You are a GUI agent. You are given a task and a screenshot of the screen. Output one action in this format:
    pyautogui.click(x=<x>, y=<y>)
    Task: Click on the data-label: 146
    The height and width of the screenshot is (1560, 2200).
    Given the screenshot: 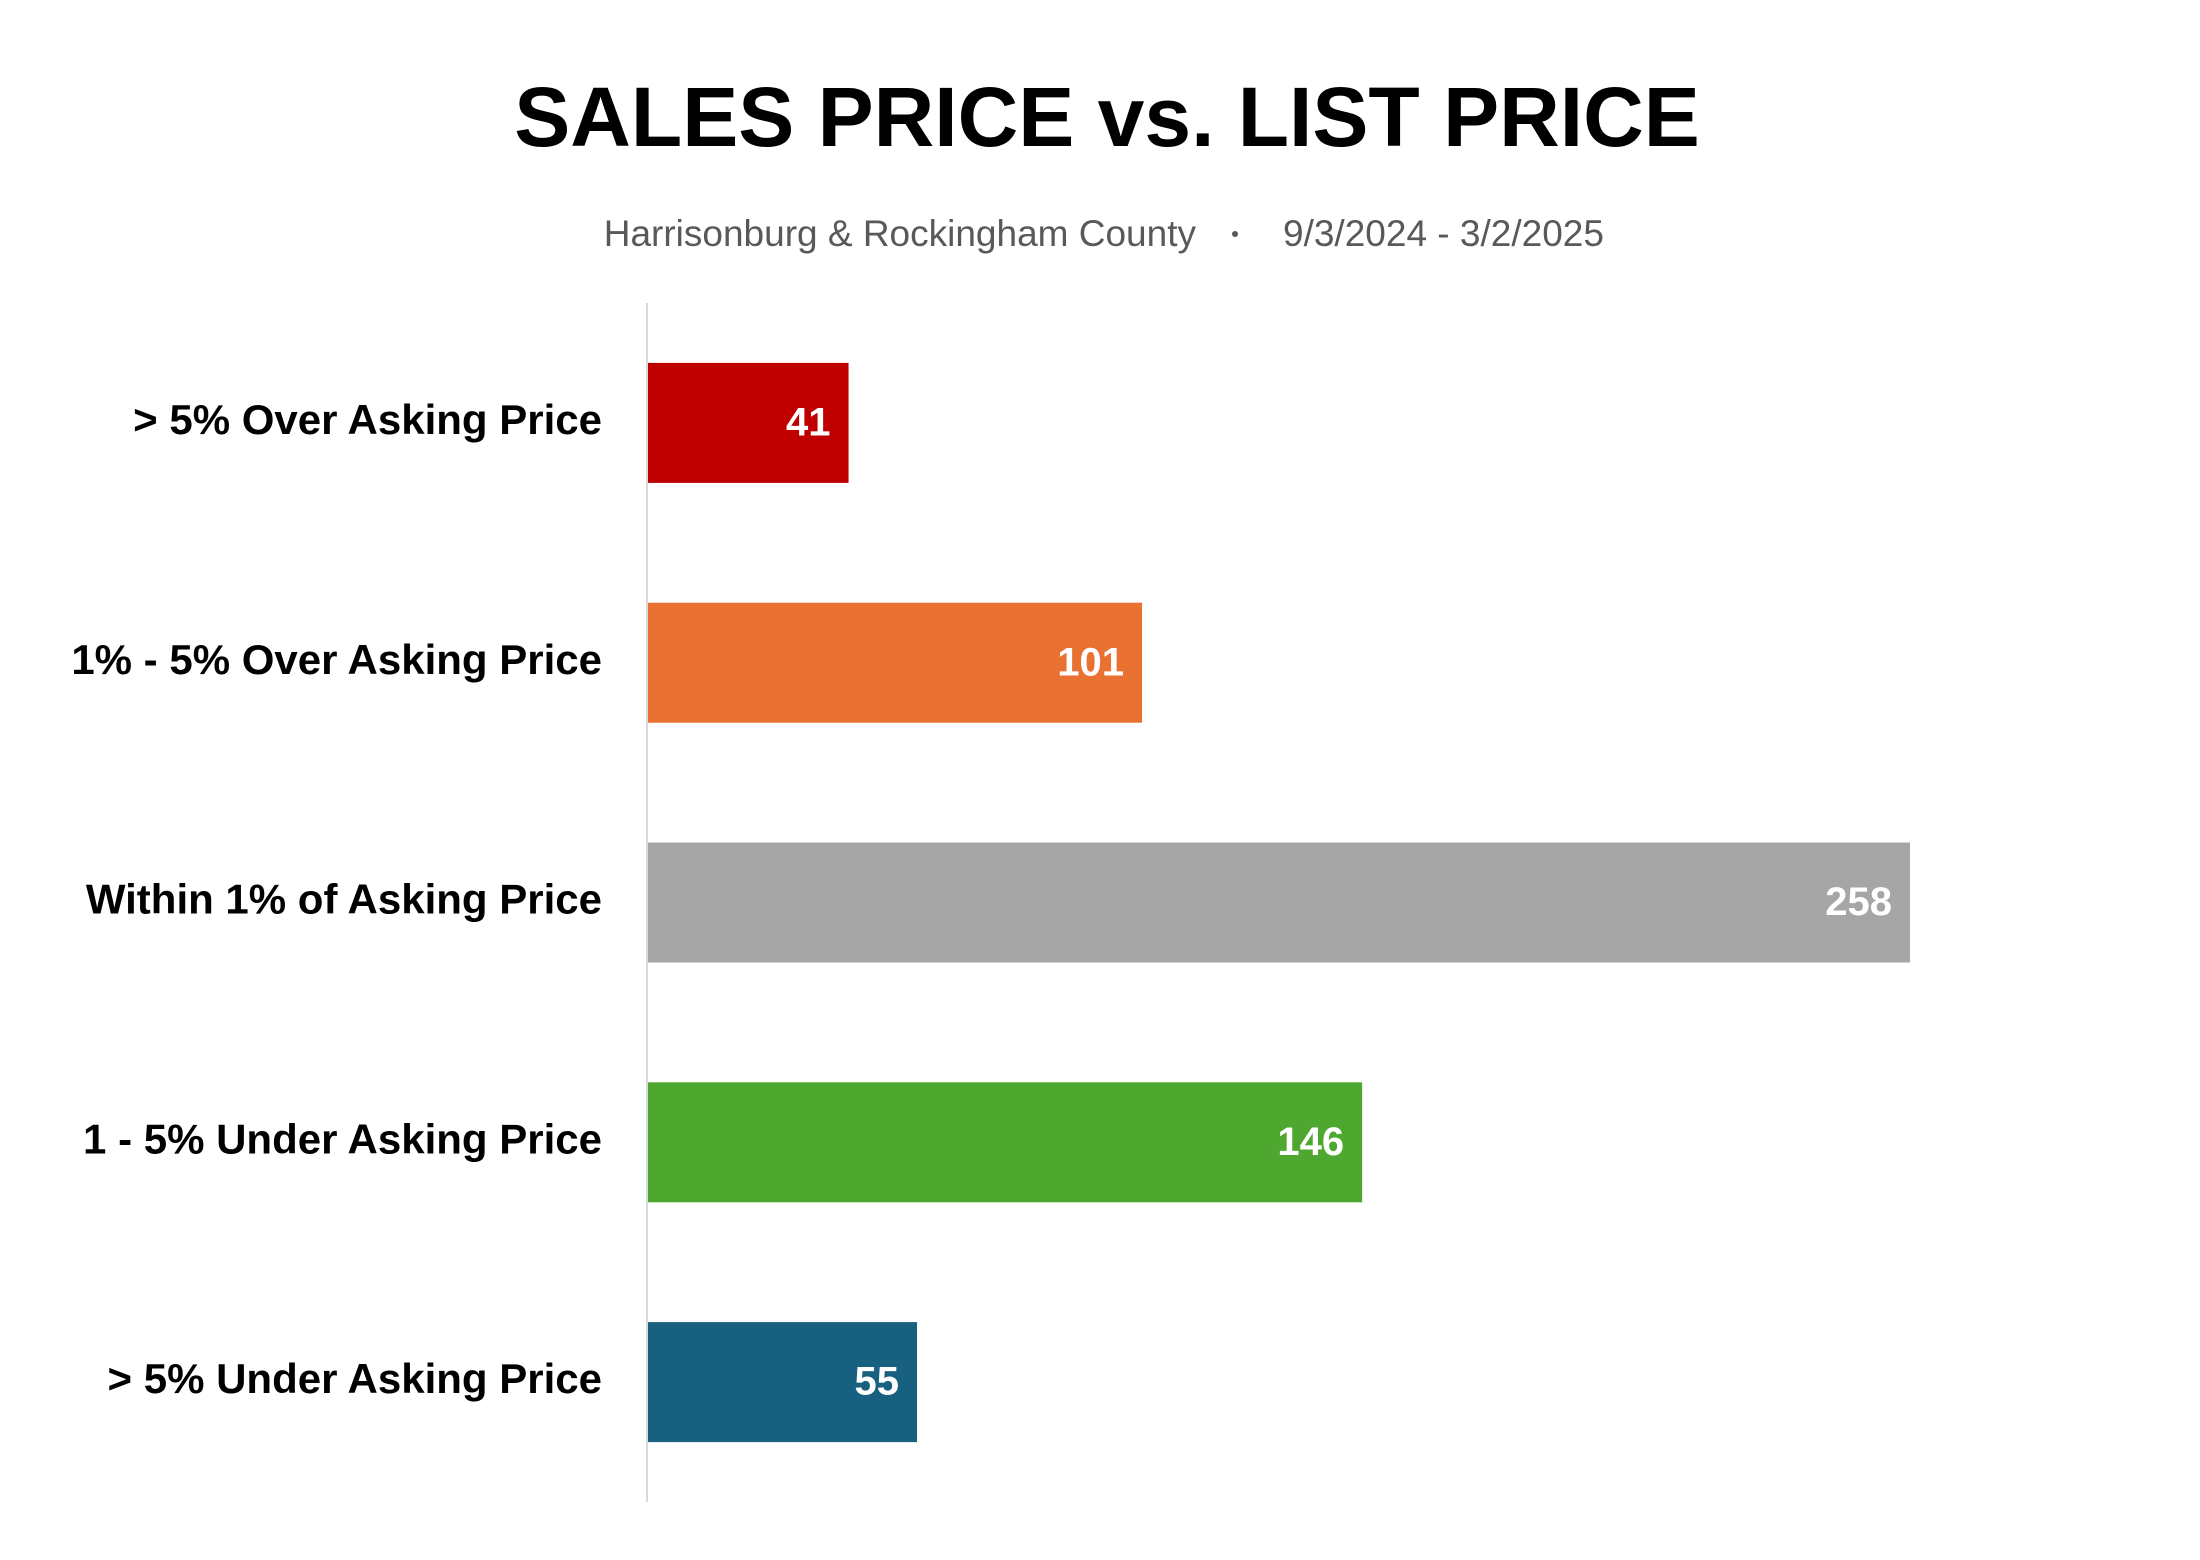 What is the action you would take?
    pyautogui.click(x=1310, y=1142)
    